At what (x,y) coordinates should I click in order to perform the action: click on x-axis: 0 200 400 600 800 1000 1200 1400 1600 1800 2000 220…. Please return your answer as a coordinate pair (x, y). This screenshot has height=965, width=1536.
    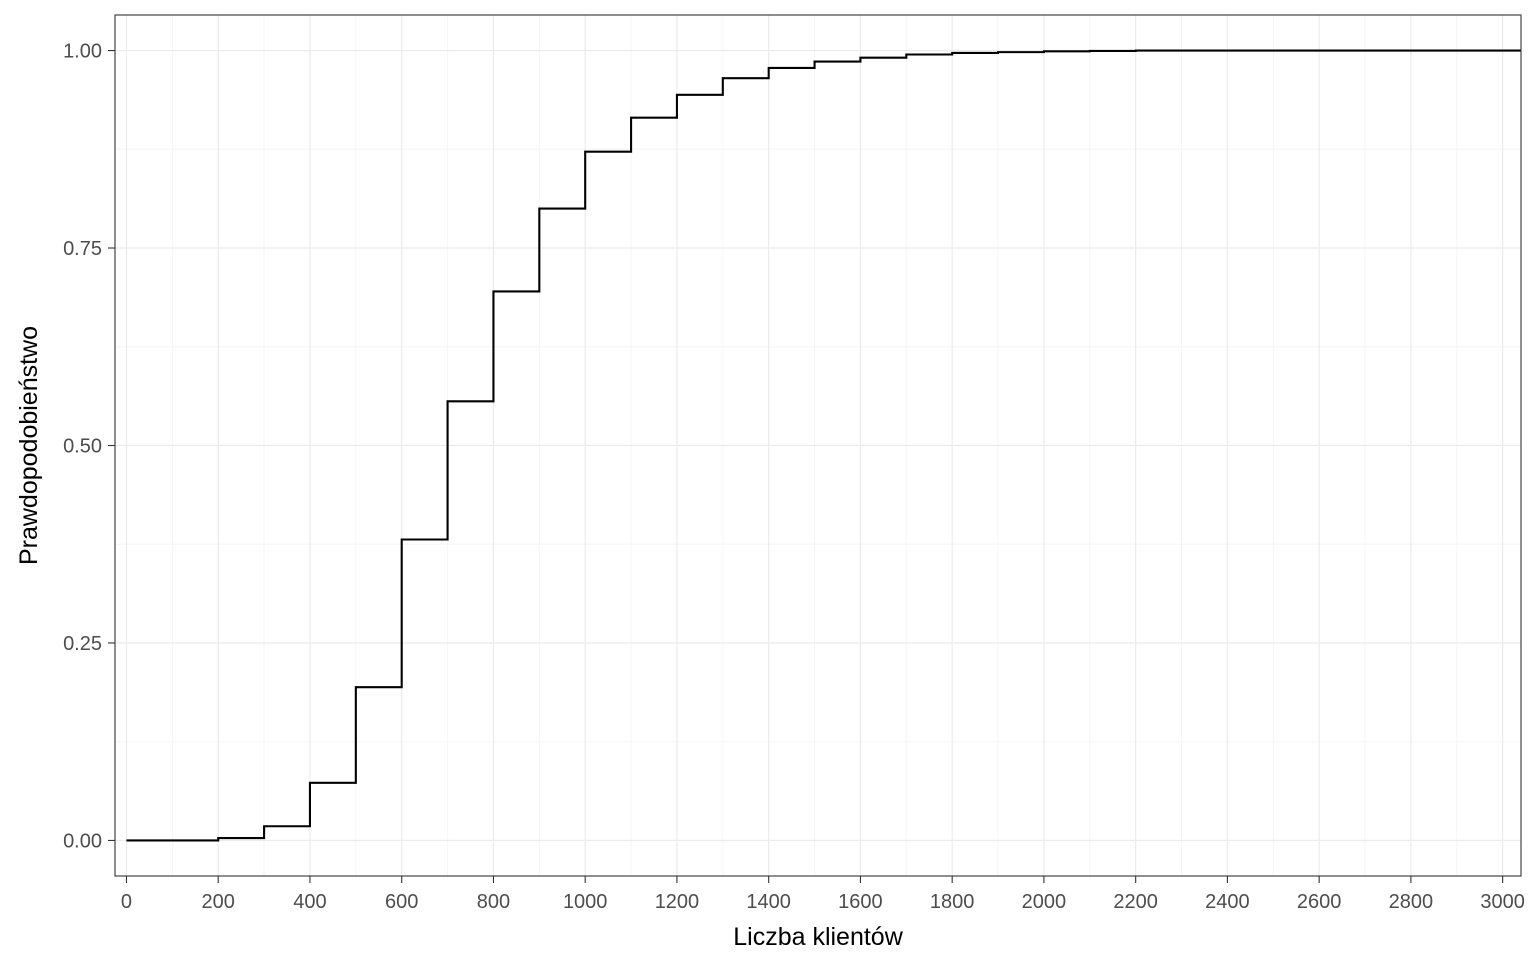
    Looking at the image, I should click on (823, 894).